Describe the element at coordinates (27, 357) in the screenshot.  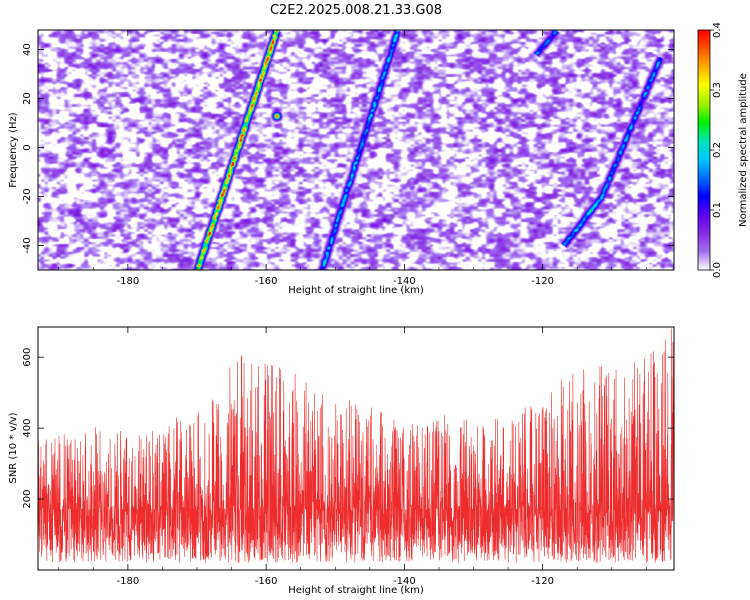
I see `y-tick-label: 600` at that location.